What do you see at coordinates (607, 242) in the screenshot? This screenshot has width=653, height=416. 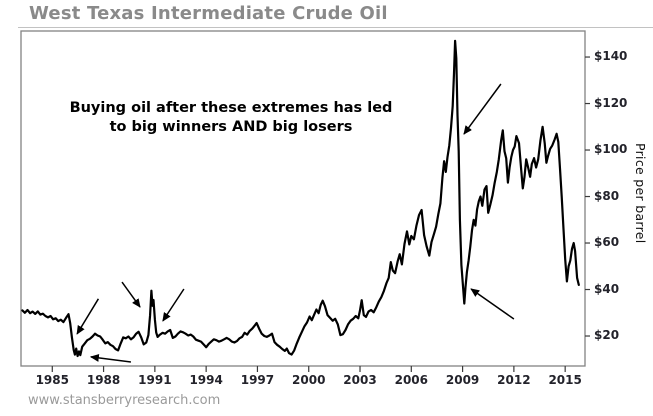 I see `y-tick-label: $60` at bounding box center [607, 242].